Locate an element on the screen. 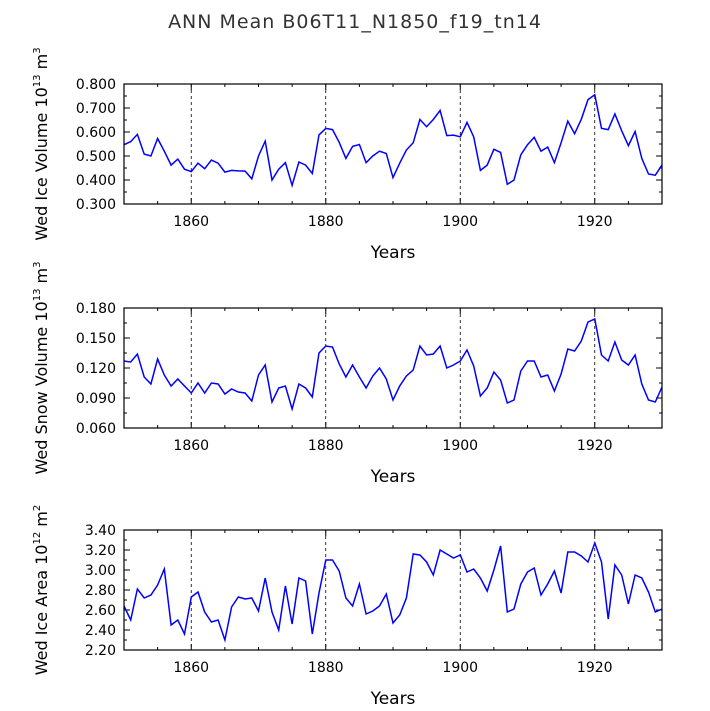  ytick-label: 2.80 is located at coordinates (100, 591).